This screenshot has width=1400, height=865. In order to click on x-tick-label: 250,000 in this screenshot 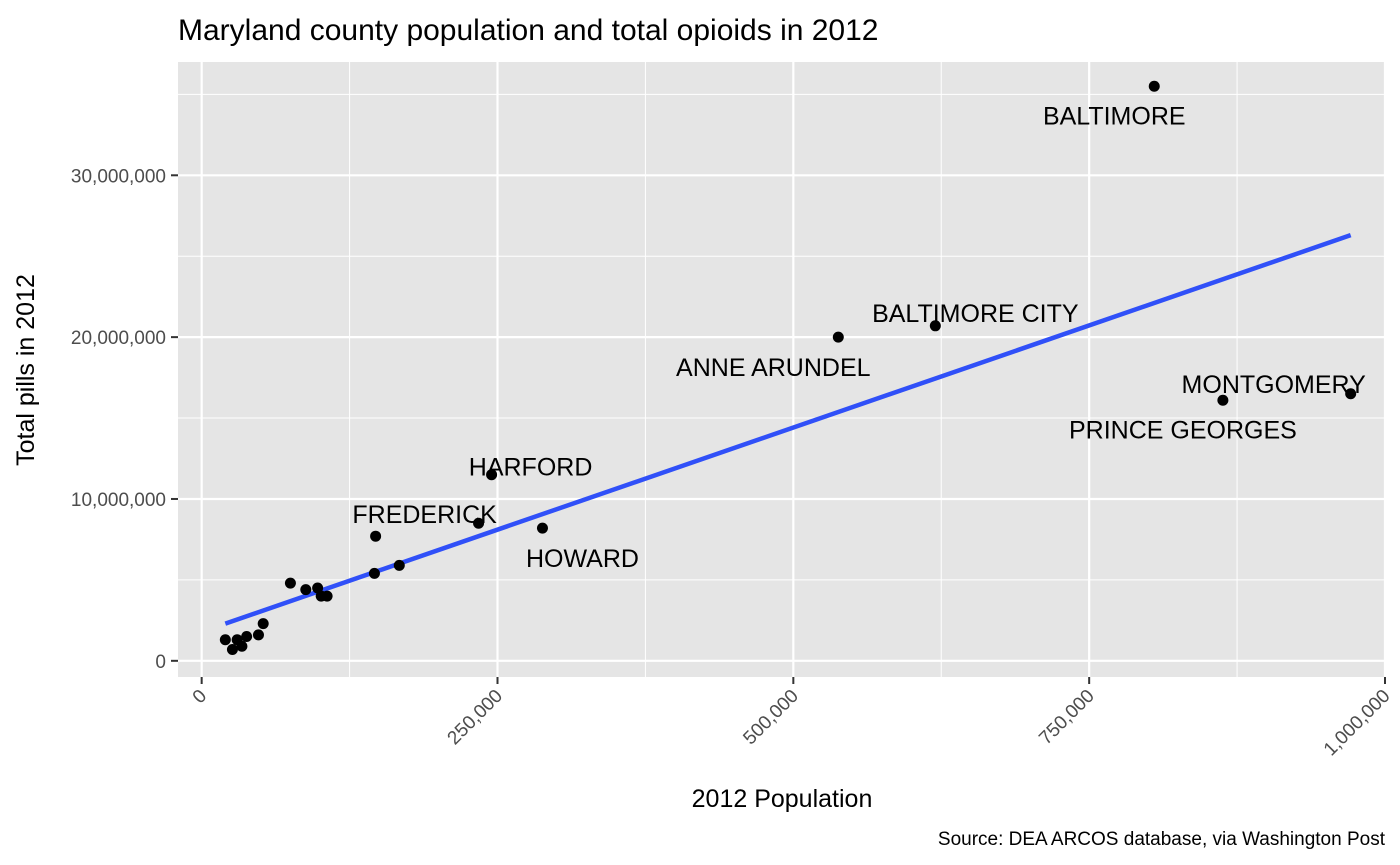, I will do `click(475, 717)`.